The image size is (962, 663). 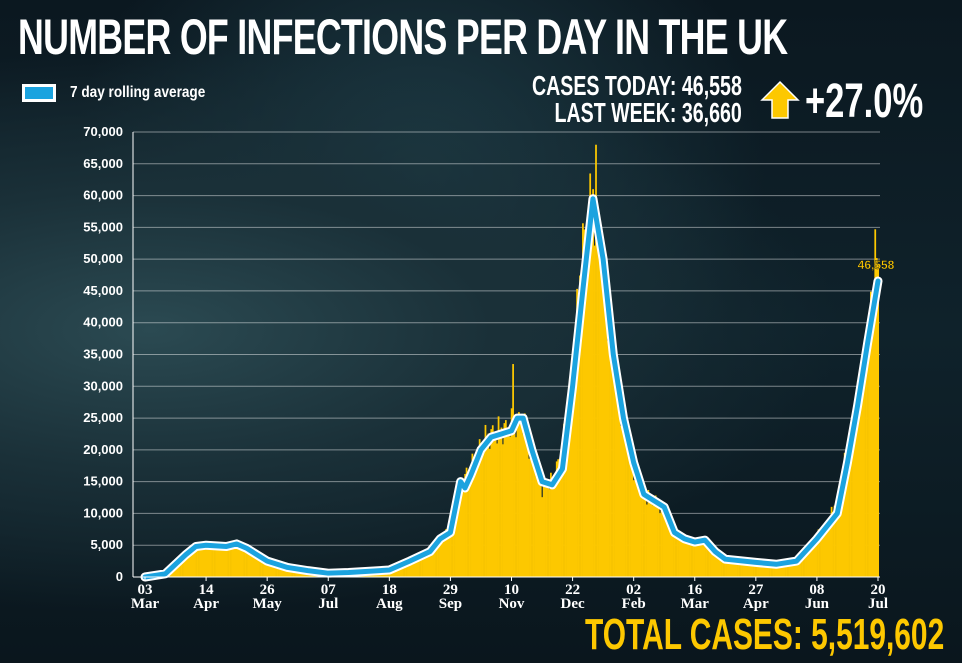 I want to click on legend: 7 day rolling average, so click(x=125, y=93).